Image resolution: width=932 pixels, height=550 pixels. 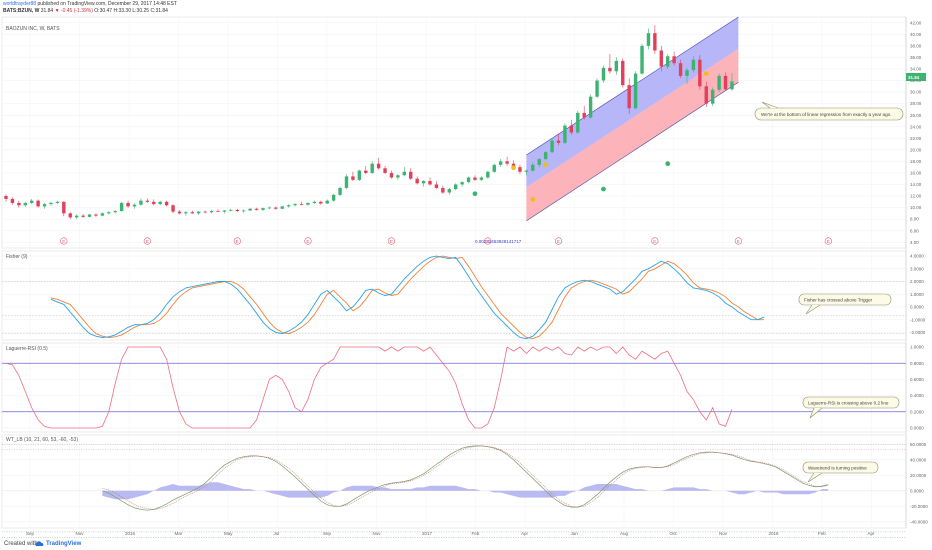 I want to click on author-link: worldtrayder88, so click(x=20, y=4).